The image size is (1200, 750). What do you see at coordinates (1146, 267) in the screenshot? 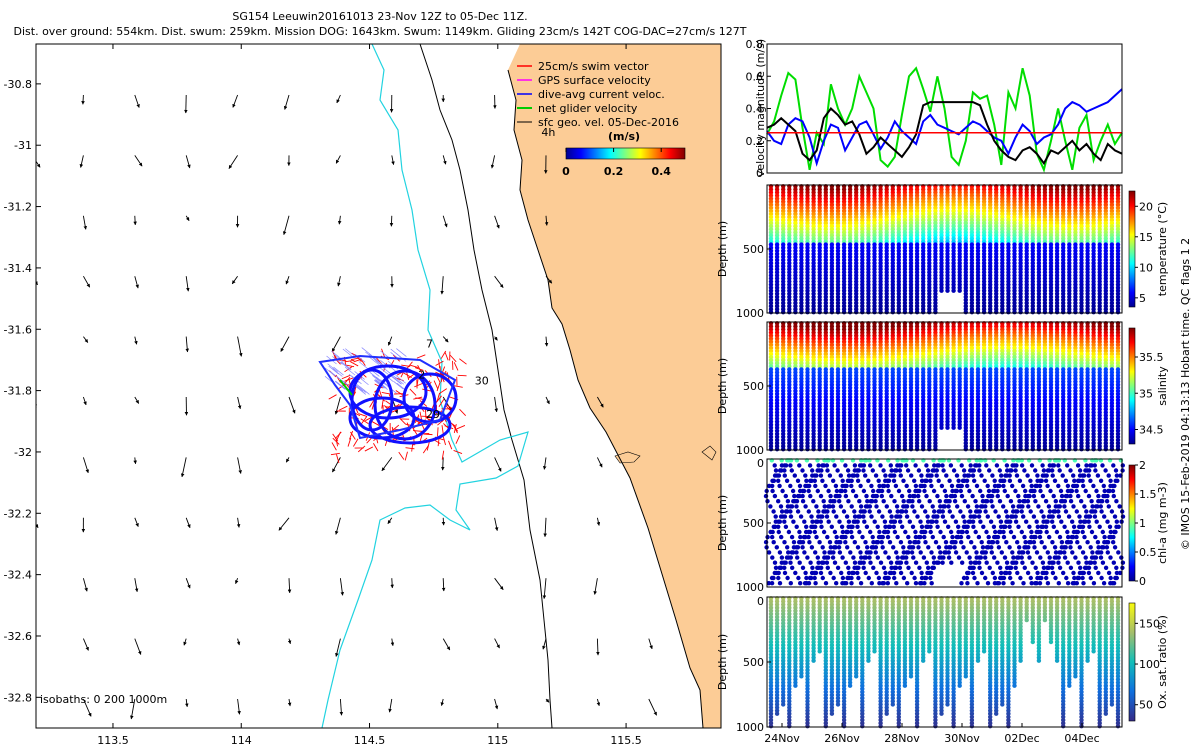
I see `section-colorbar-tick-label: 10` at bounding box center [1146, 267].